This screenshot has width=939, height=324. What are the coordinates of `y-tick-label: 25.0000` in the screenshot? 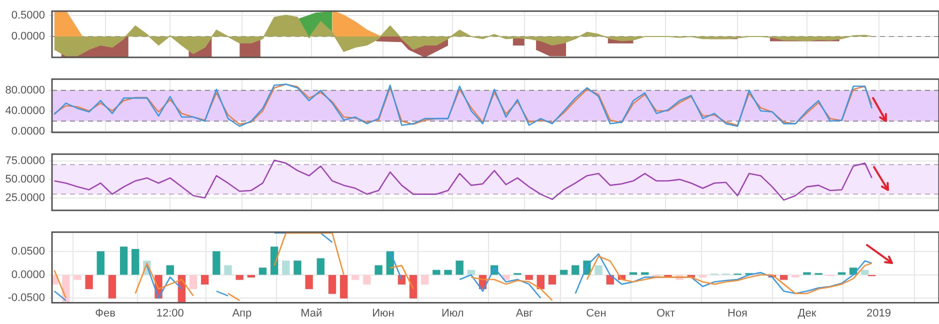 It's located at (25, 198).